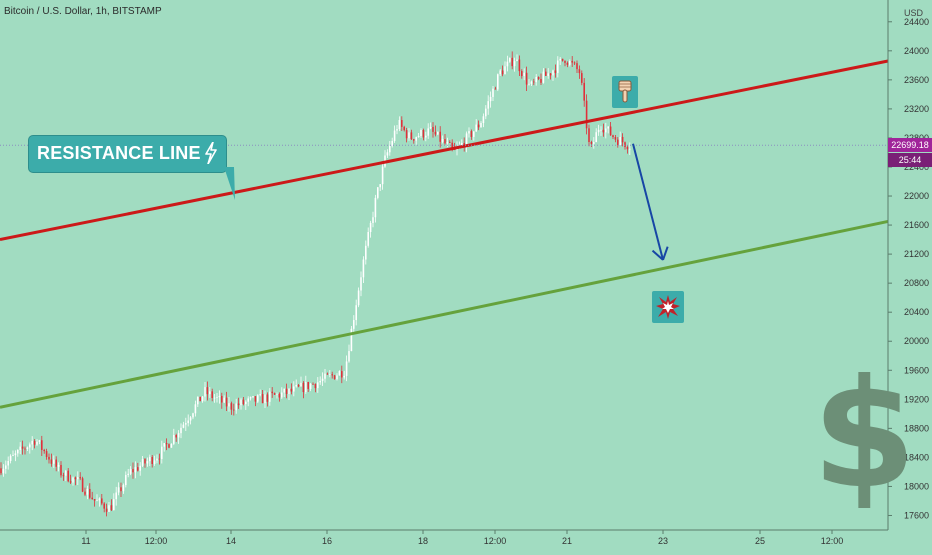  I want to click on bar-countdown-tag: 25:44, so click(910, 160).